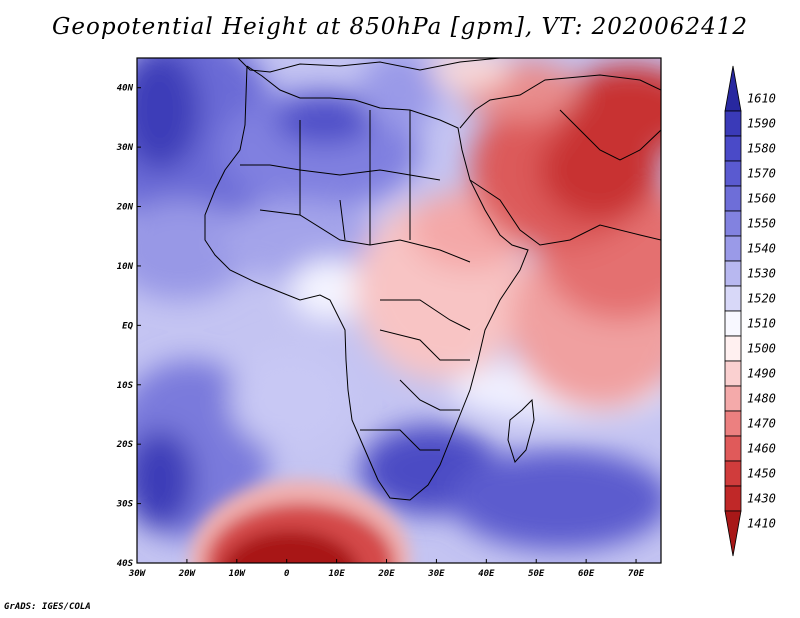  What do you see at coordinates (761, 199) in the screenshot?
I see `colorbar-label: 1560` at bounding box center [761, 199].